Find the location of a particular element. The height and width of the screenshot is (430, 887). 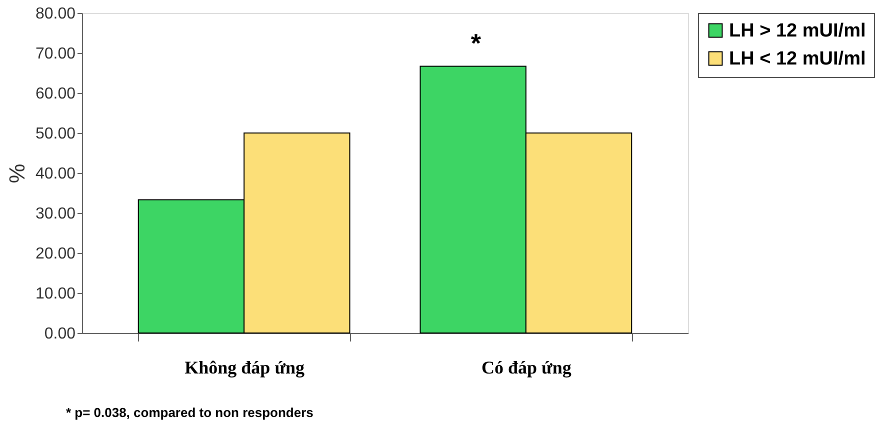

y-tick-label: 50.00 is located at coordinates (55, 134).